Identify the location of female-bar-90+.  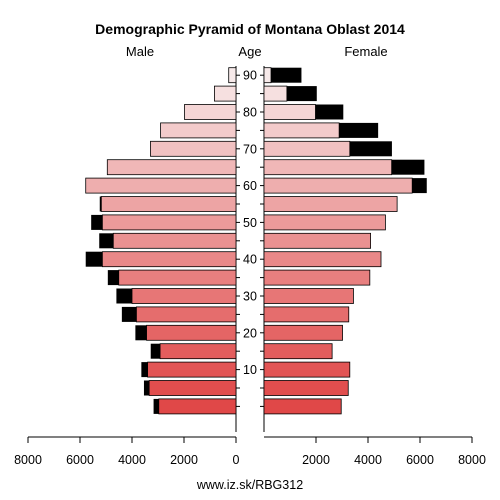
(267, 75).